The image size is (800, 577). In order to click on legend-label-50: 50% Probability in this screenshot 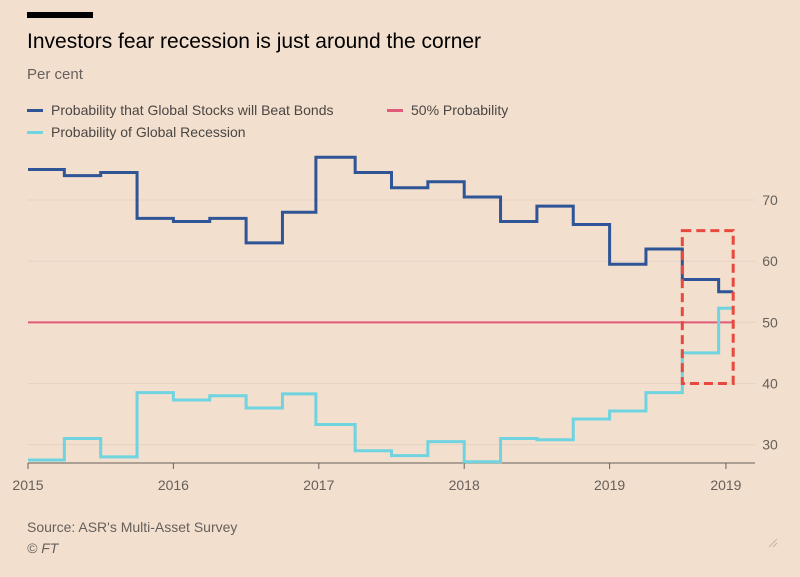, I will do `click(460, 110)`.